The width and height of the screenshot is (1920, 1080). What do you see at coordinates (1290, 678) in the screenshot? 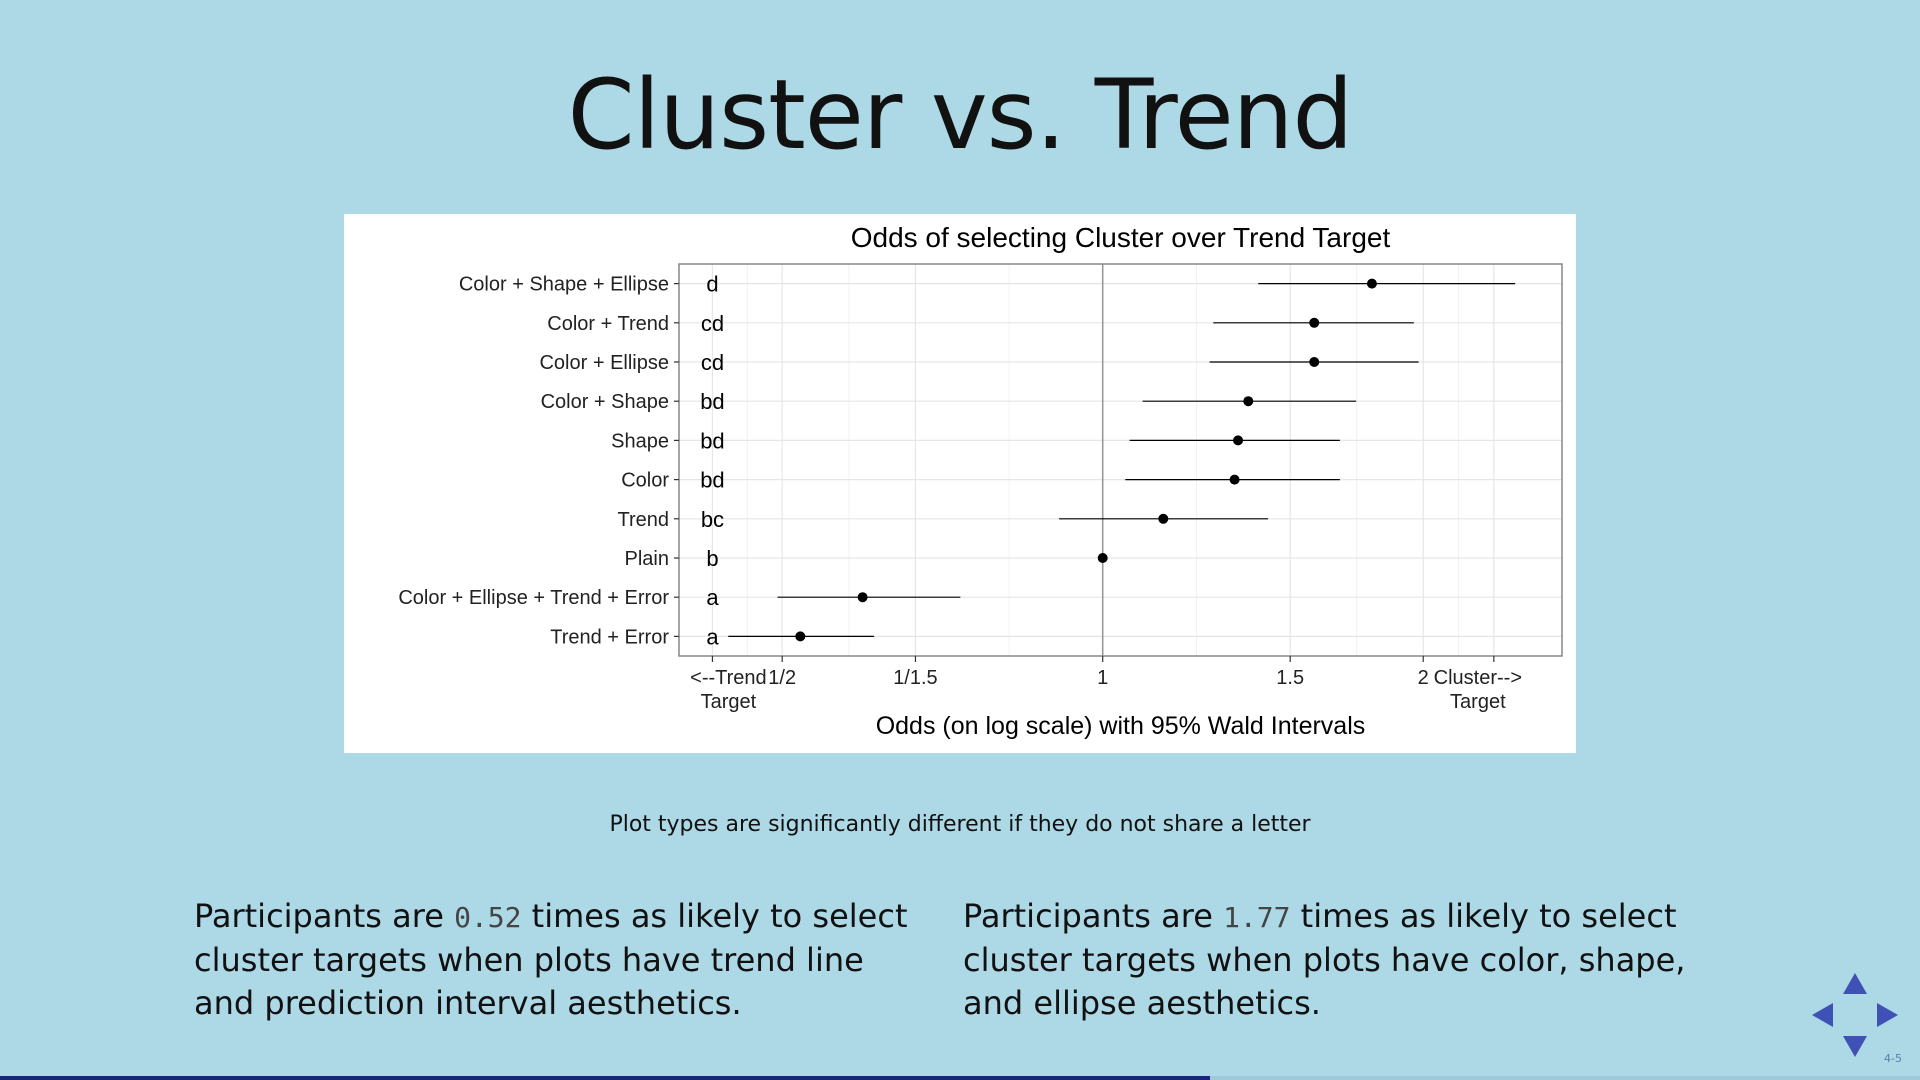
I see `x-tick-label: 1.5` at bounding box center [1290, 678].